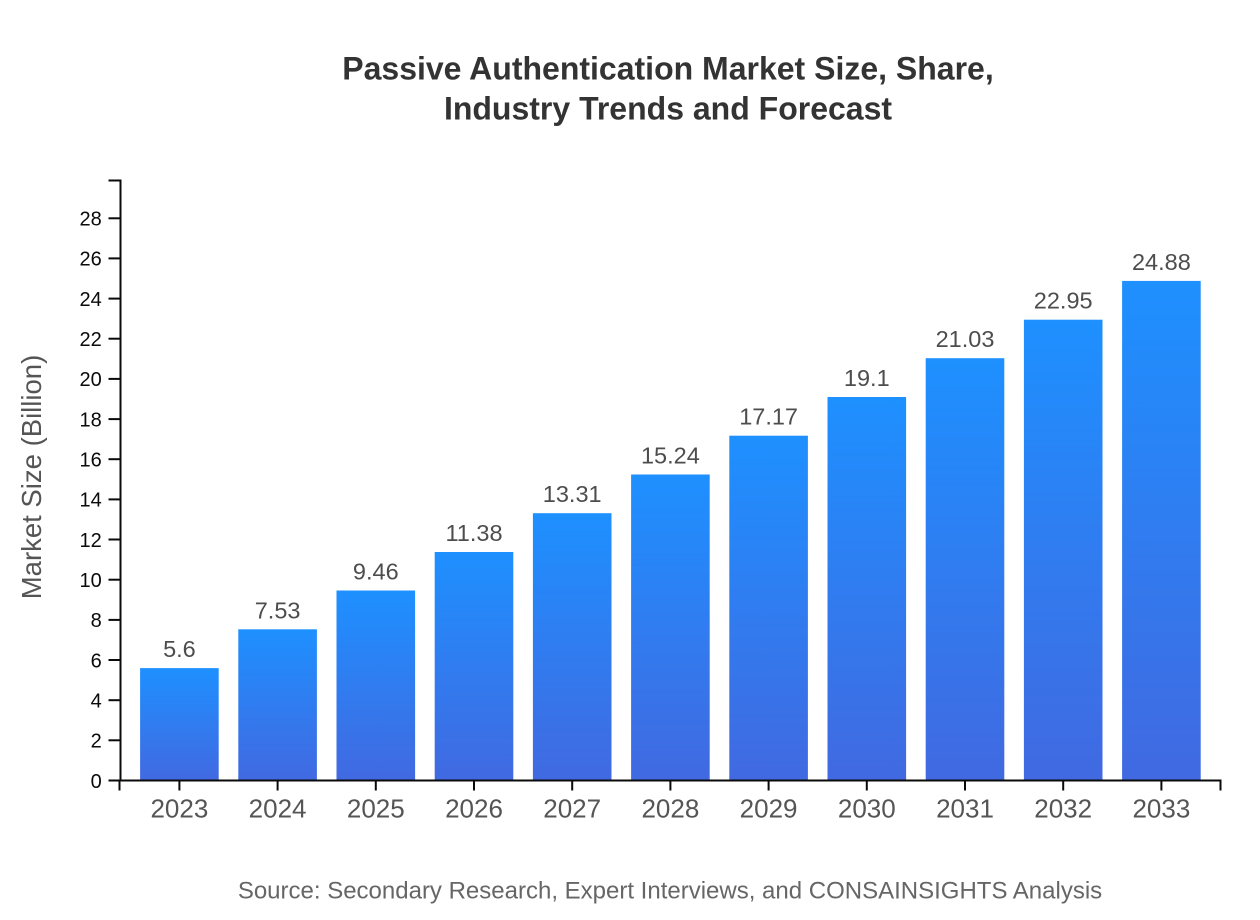  Describe the element at coordinates (670, 456) in the screenshot. I see `svg-text: 15.24` at that location.